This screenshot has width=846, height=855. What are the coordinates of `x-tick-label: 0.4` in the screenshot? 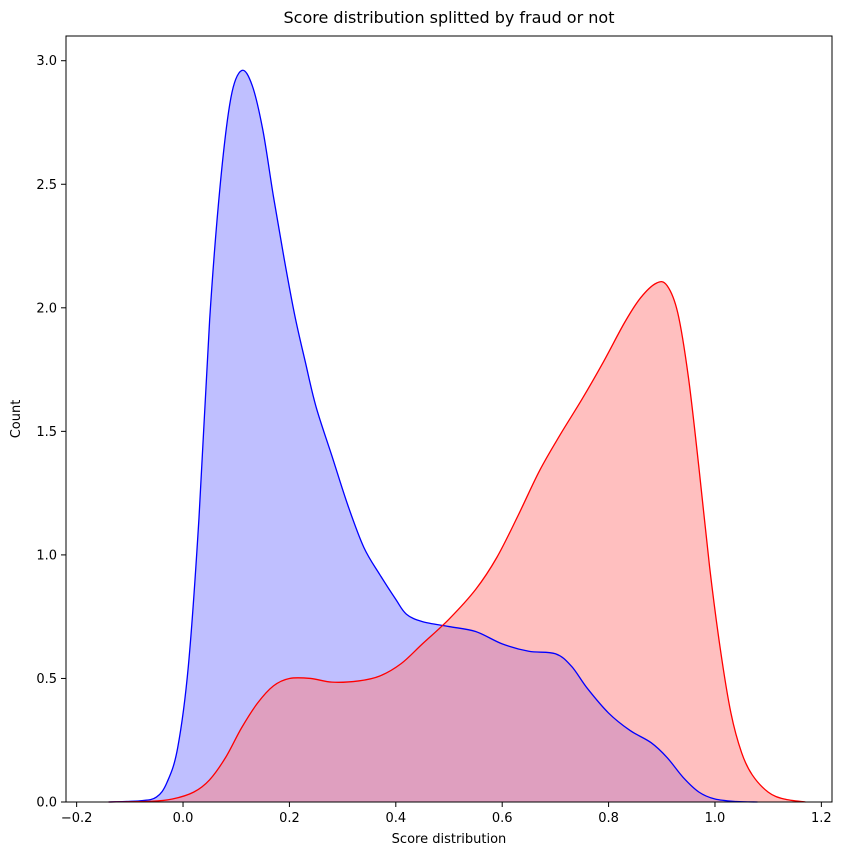 It's located at (395, 818).